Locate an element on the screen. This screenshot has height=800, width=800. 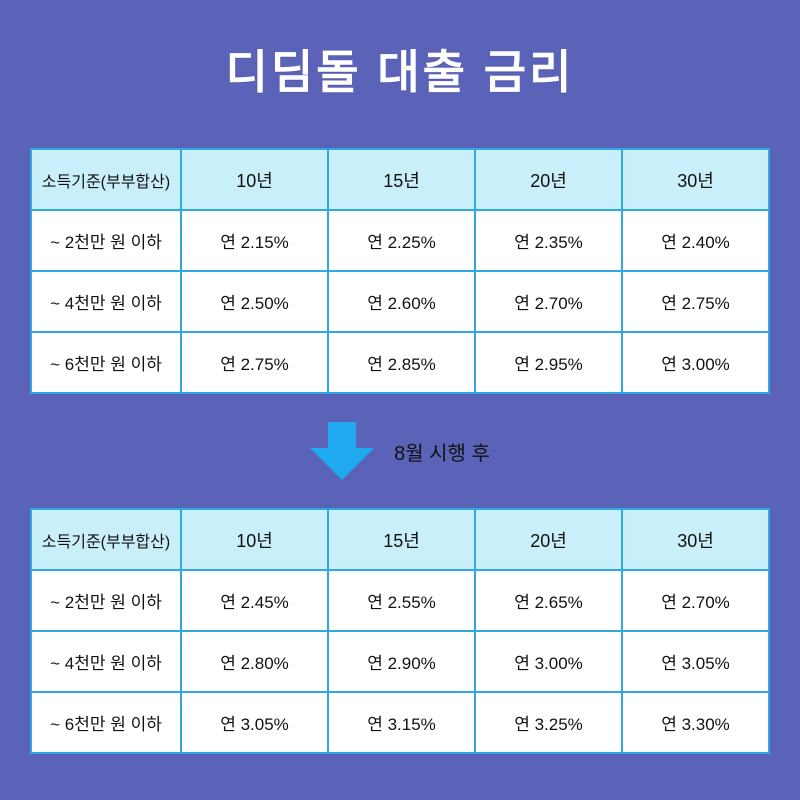
down-arrow-icon is located at coordinates (342, 451).